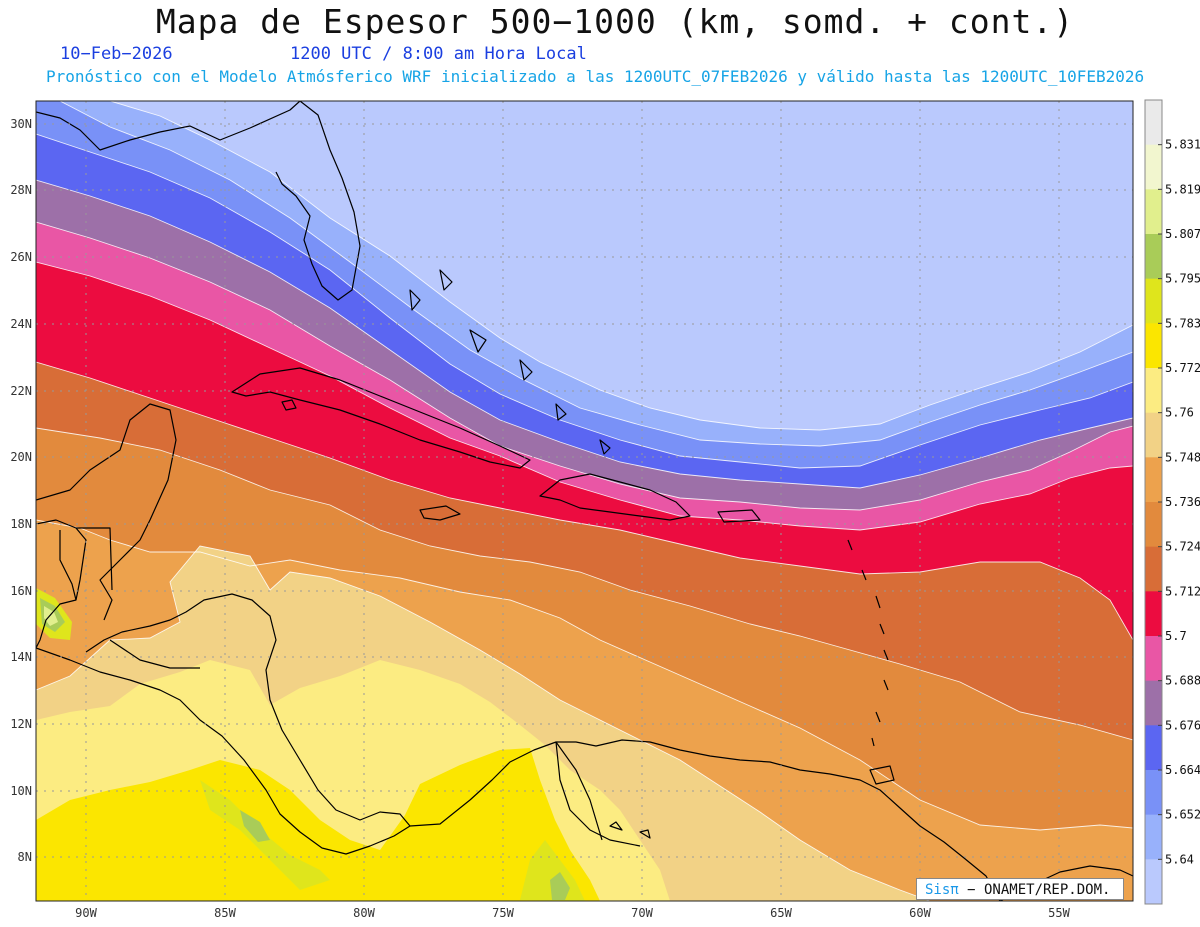 Image resolution: width=1200 pixels, height=927 pixels. What do you see at coordinates (21, 457) in the screenshot?
I see `lat-tick: 20N` at bounding box center [21, 457].